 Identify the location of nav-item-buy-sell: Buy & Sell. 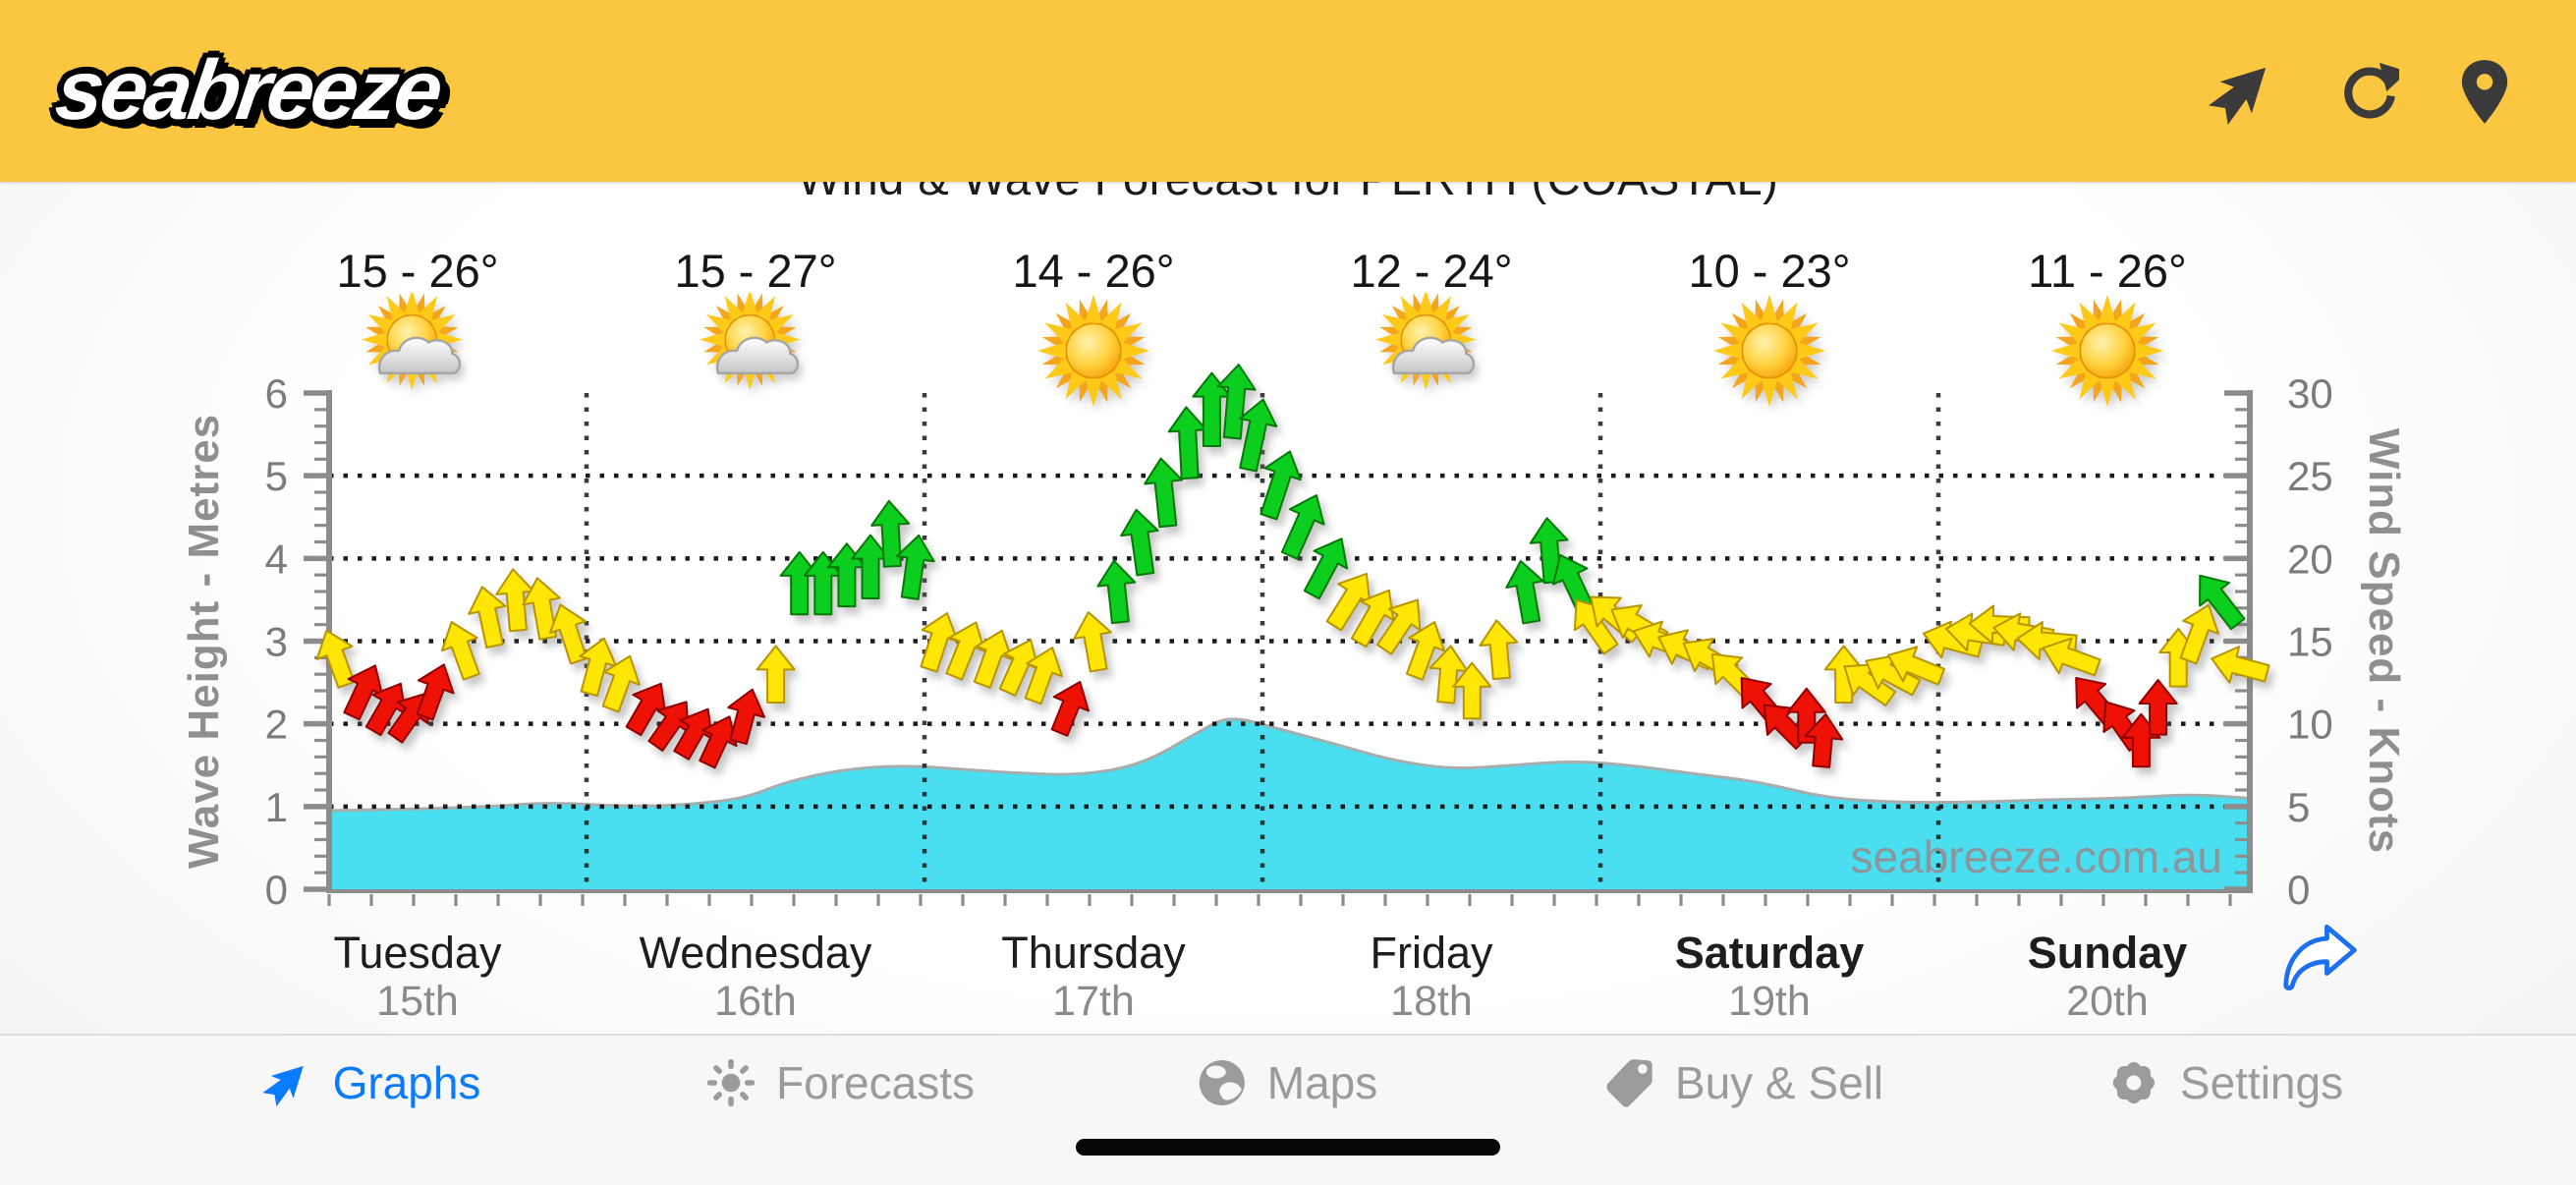
(1743, 1083).